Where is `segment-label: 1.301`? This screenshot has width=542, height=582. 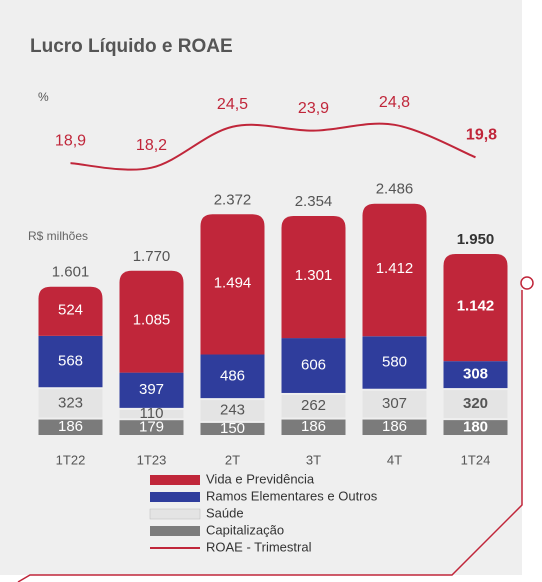
segment-label: 1.301 is located at coordinates (314, 275).